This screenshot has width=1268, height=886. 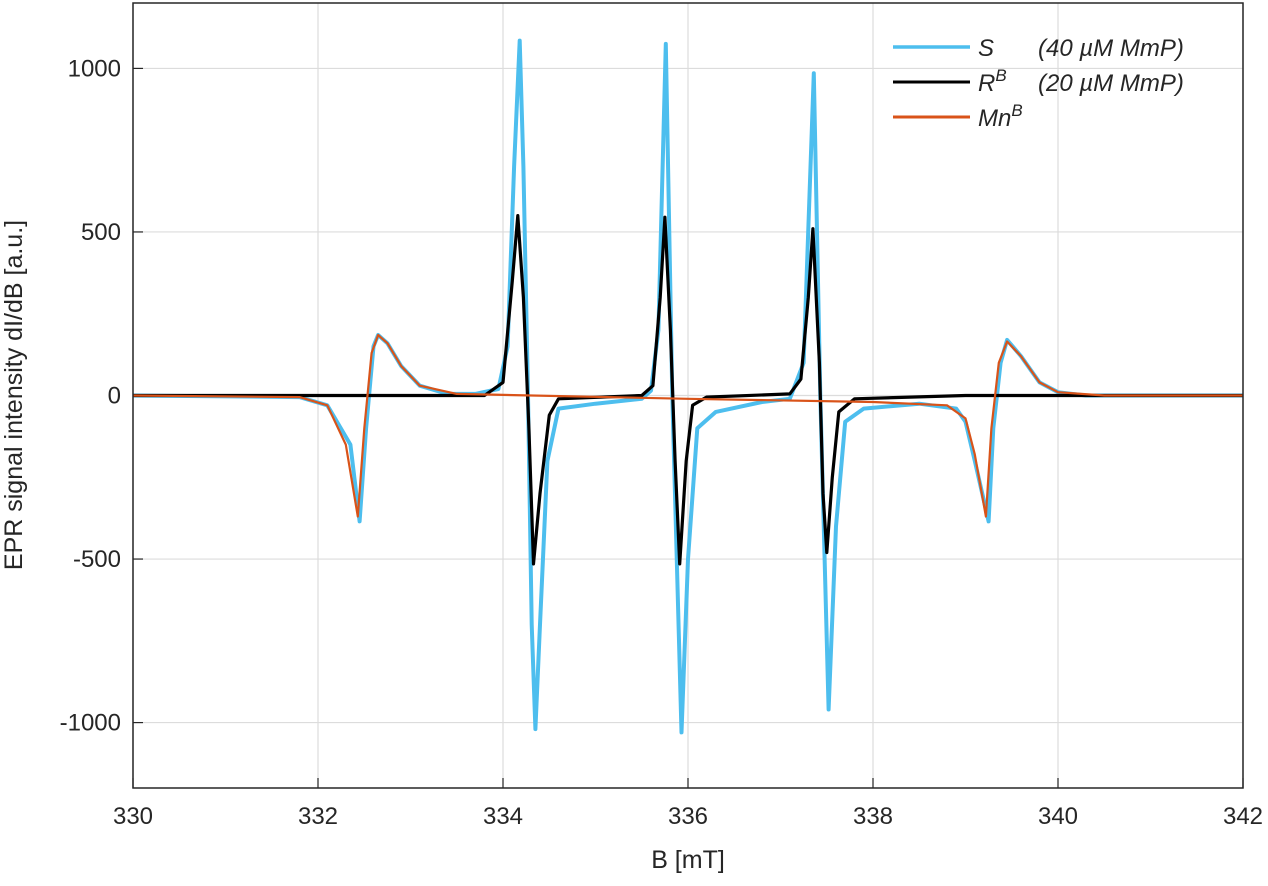 I want to click on x-tick-label: 340, so click(x=1058, y=816).